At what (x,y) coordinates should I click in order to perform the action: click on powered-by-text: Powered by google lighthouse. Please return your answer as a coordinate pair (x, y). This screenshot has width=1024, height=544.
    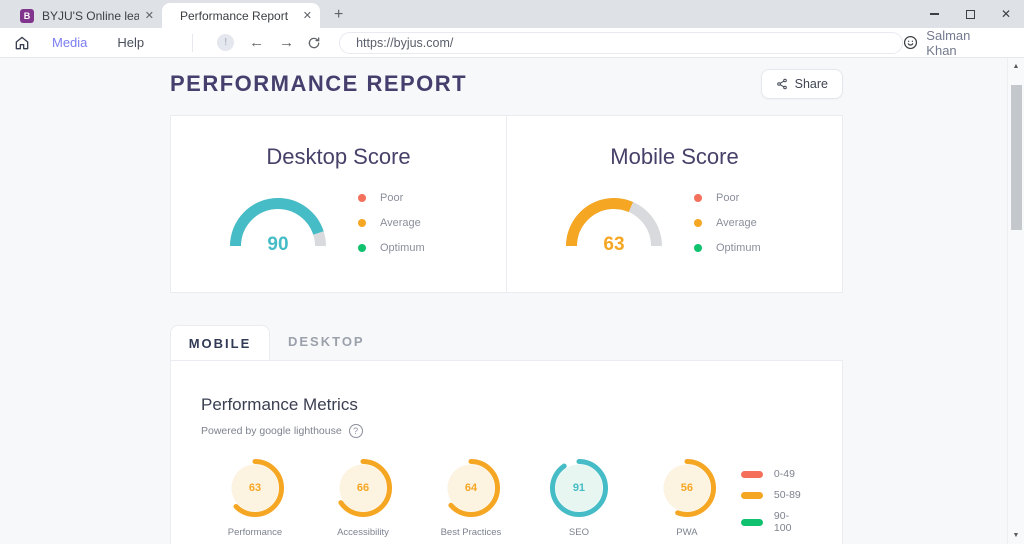
    Looking at the image, I should click on (271, 431).